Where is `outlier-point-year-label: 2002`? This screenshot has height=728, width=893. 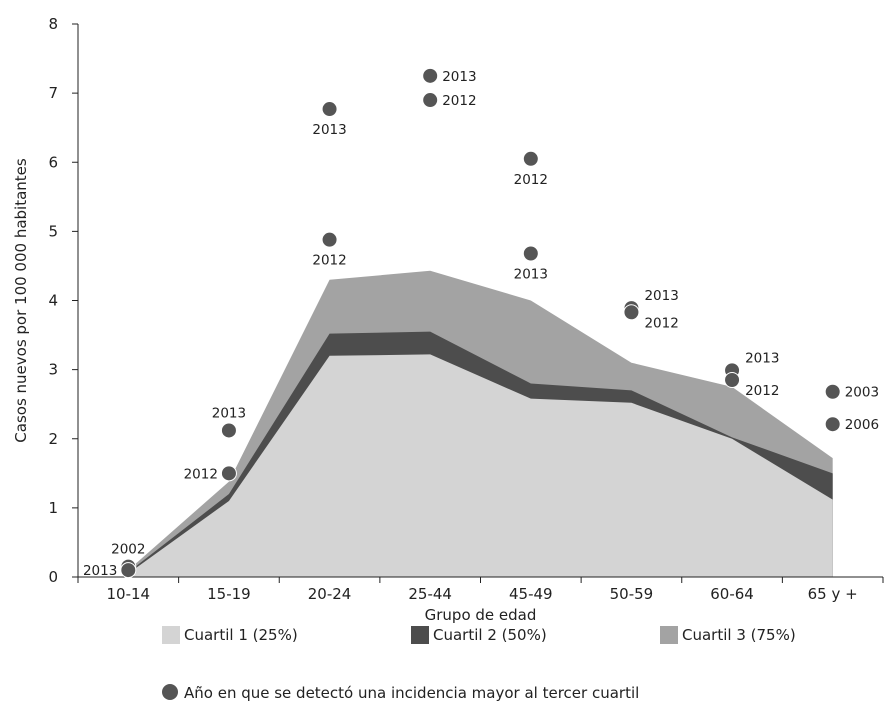 outlier-point-year-label: 2002 is located at coordinates (128, 550).